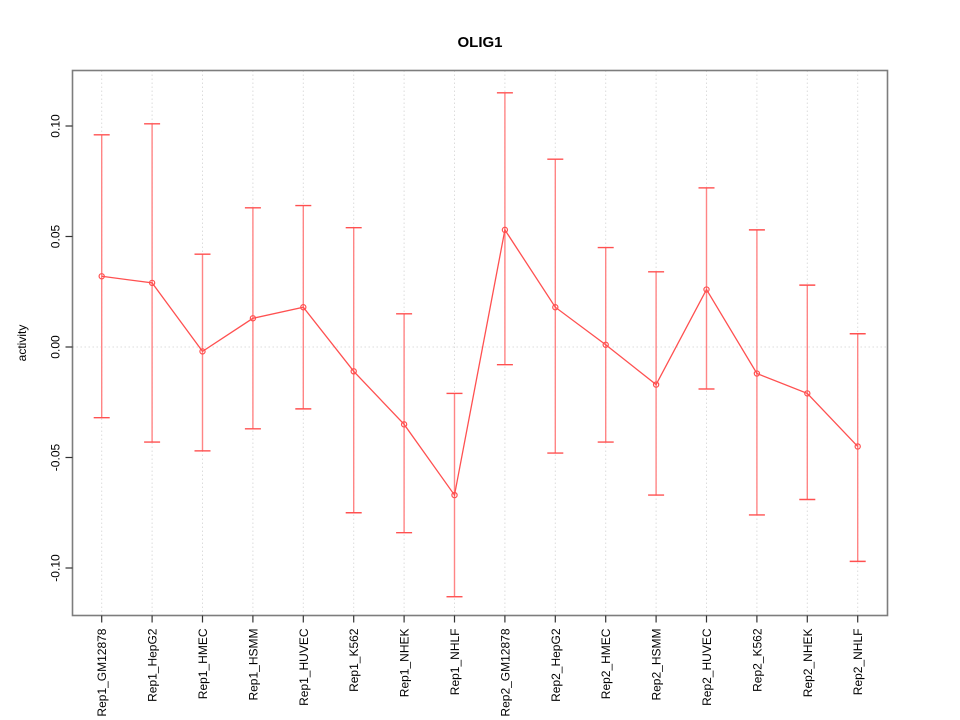 Image resolution: width=960 pixels, height=720 pixels. What do you see at coordinates (707, 667) in the screenshot?
I see `x-tick-label: Rep2_HUVEC` at bounding box center [707, 667].